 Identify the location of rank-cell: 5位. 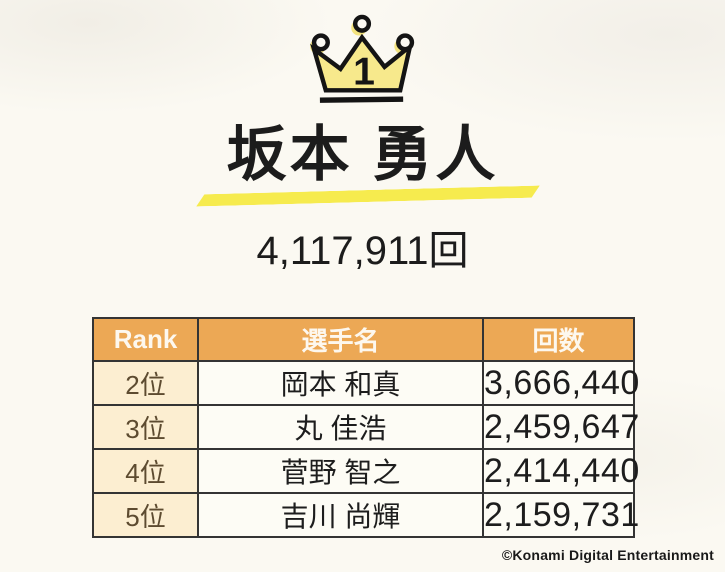
(145, 515).